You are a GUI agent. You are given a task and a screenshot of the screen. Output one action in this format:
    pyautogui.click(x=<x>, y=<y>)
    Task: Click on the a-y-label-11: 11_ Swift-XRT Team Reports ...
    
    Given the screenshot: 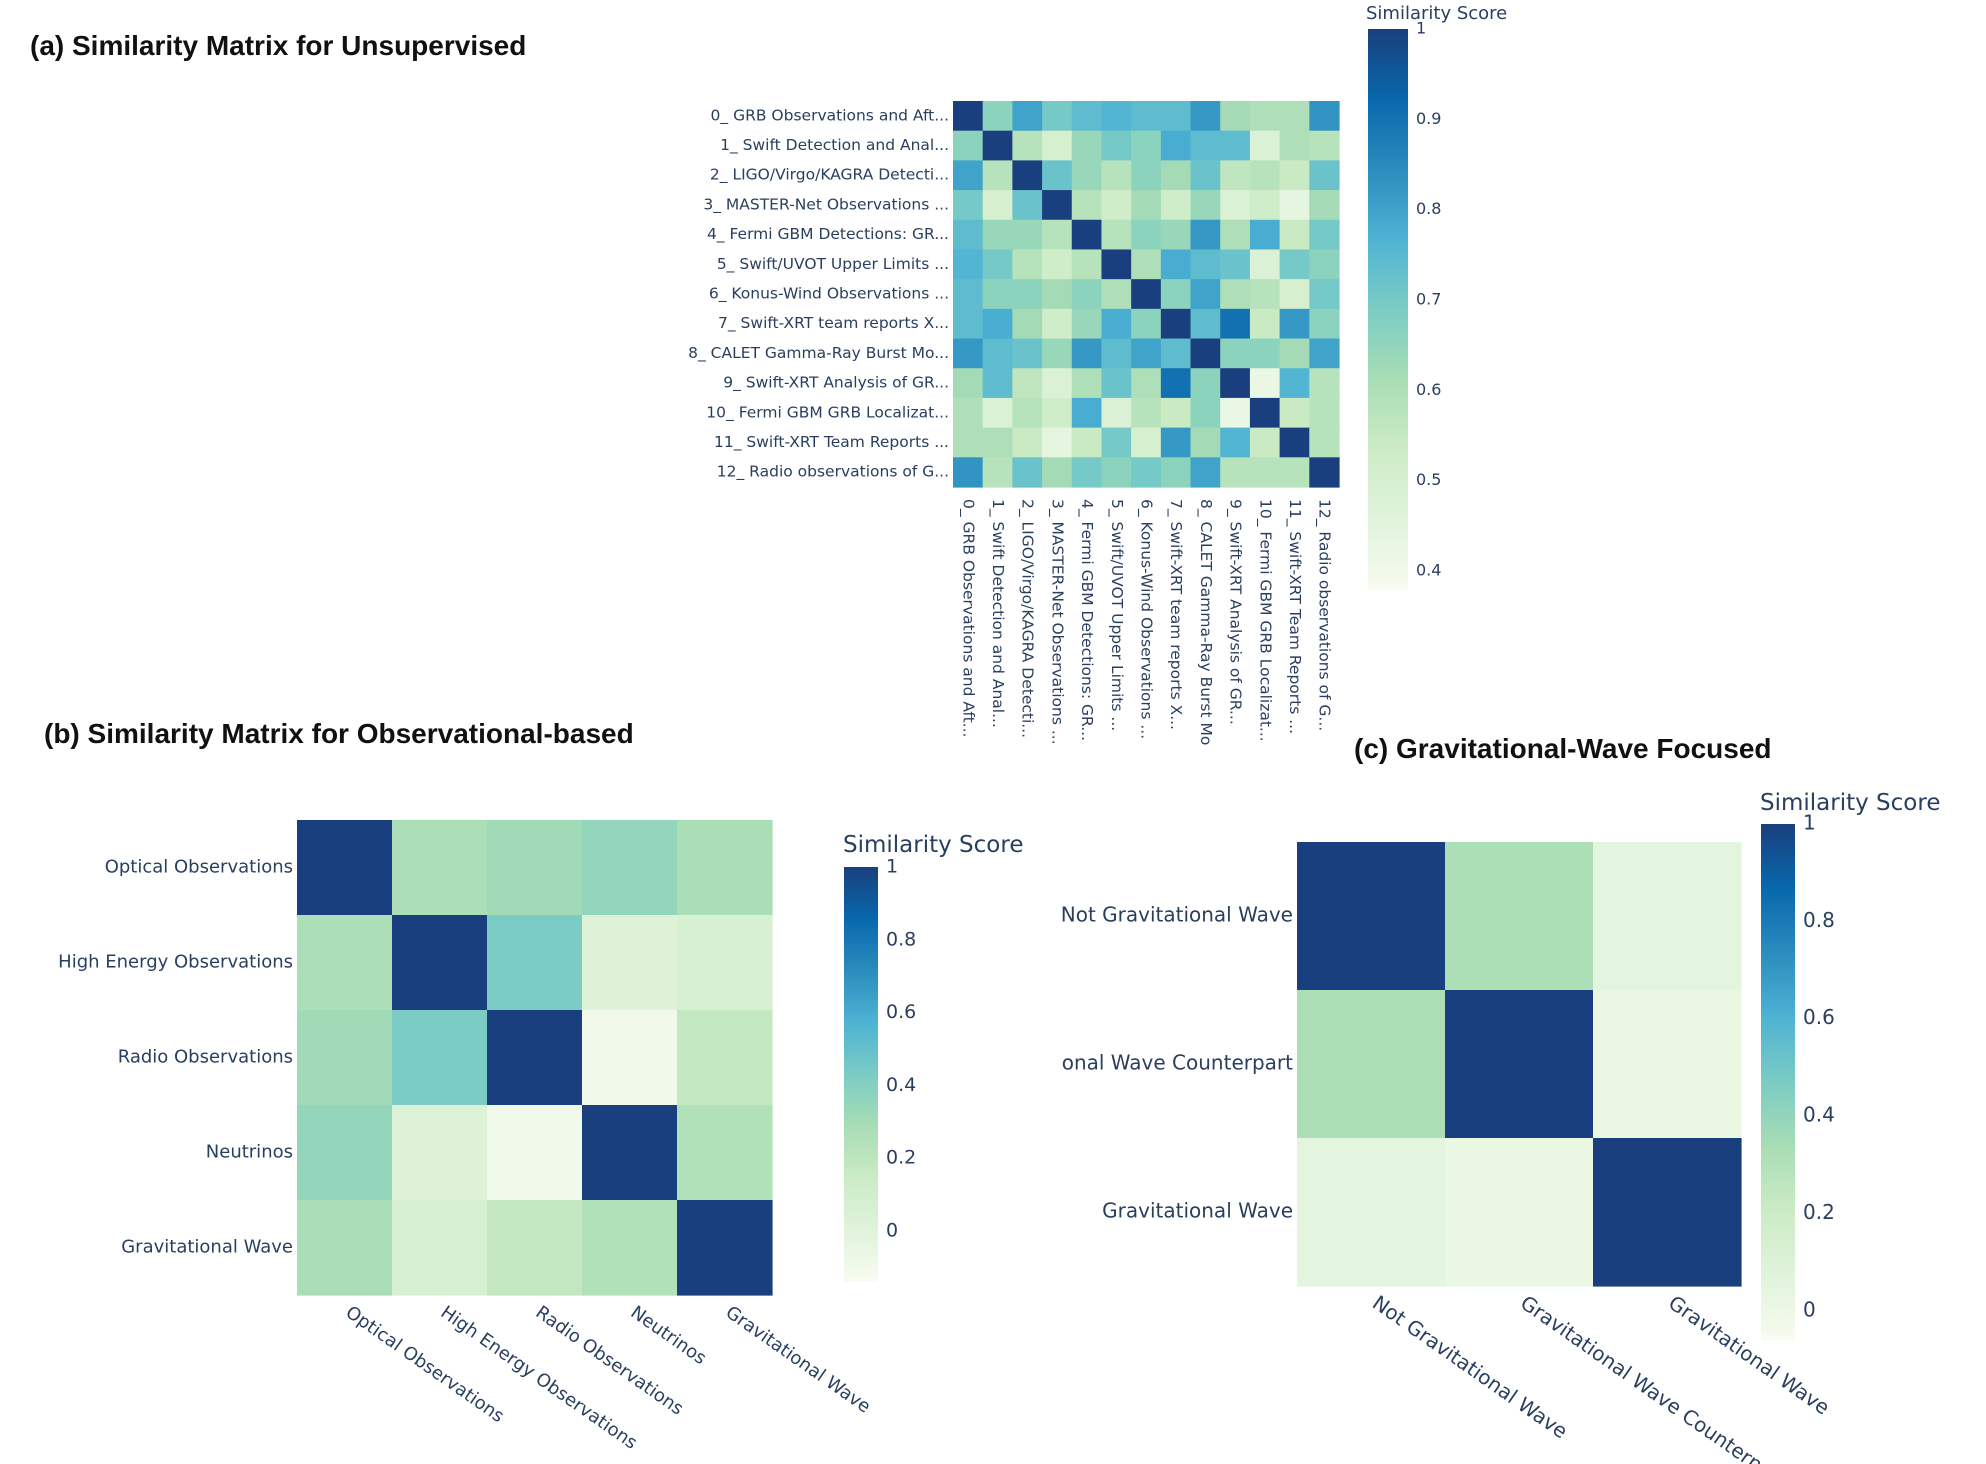 What is the action you would take?
    pyautogui.click(x=831, y=442)
    